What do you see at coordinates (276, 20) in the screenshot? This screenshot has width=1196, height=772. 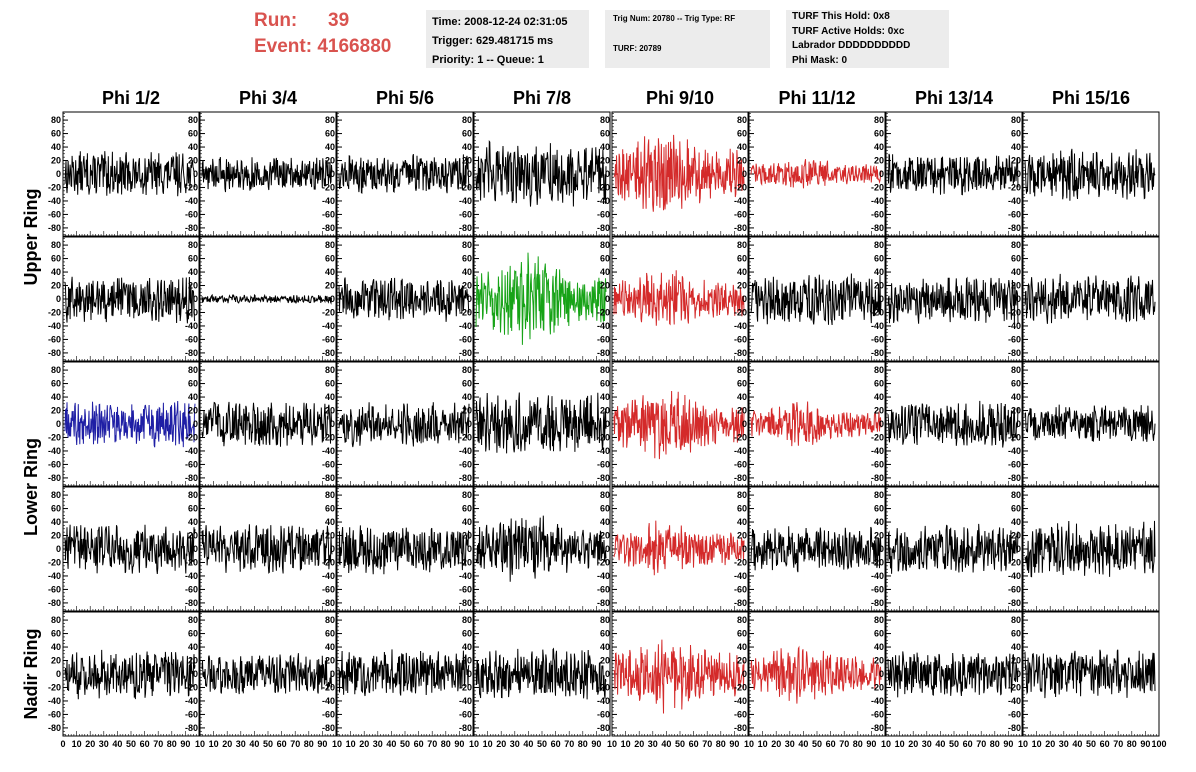 I see `run-label: Run:` at bounding box center [276, 20].